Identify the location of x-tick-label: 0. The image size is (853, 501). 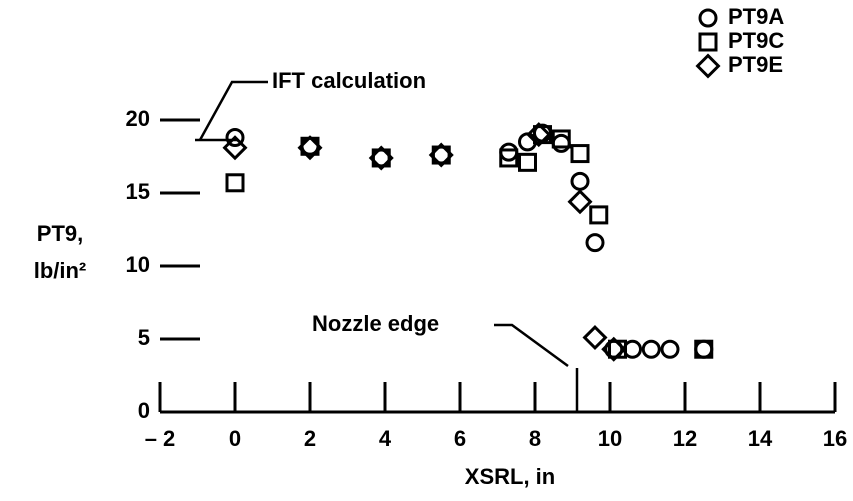
(235, 438).